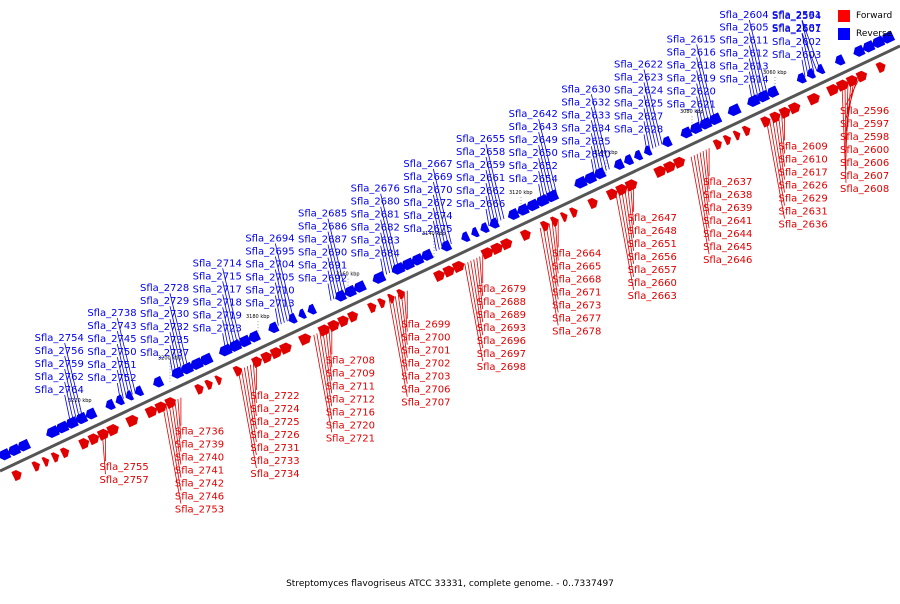 The height and width of the screenshot is (604, 900). Describe the element at coordinates (796, 28) in the screenshot. I see `reverse-gene-label: Sfla_2587` at that location.